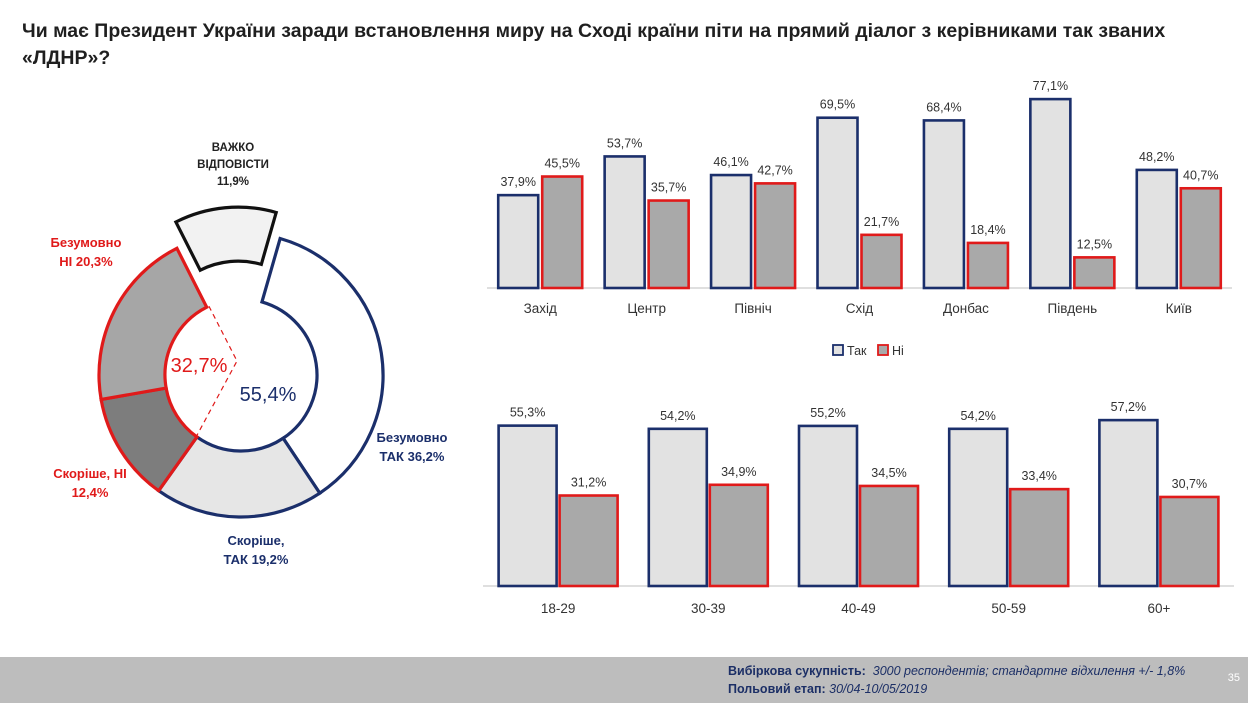 Image resolution: width=1248 pixels, height=703 pixels. I want to click on data-label: 45,5%, so click(561, 164).